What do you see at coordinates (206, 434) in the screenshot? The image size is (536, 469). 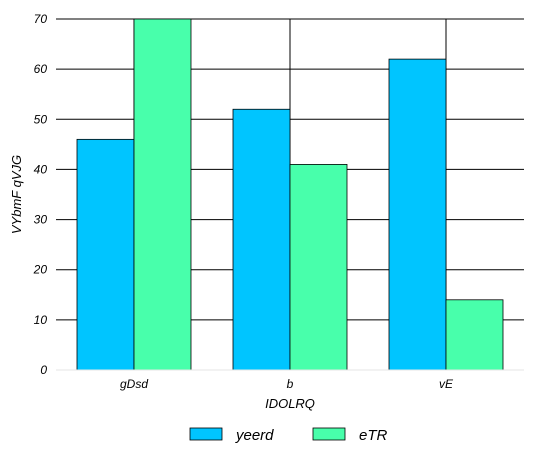 I see `legend-swatch-yeerd` at bounding box center [206, 434].